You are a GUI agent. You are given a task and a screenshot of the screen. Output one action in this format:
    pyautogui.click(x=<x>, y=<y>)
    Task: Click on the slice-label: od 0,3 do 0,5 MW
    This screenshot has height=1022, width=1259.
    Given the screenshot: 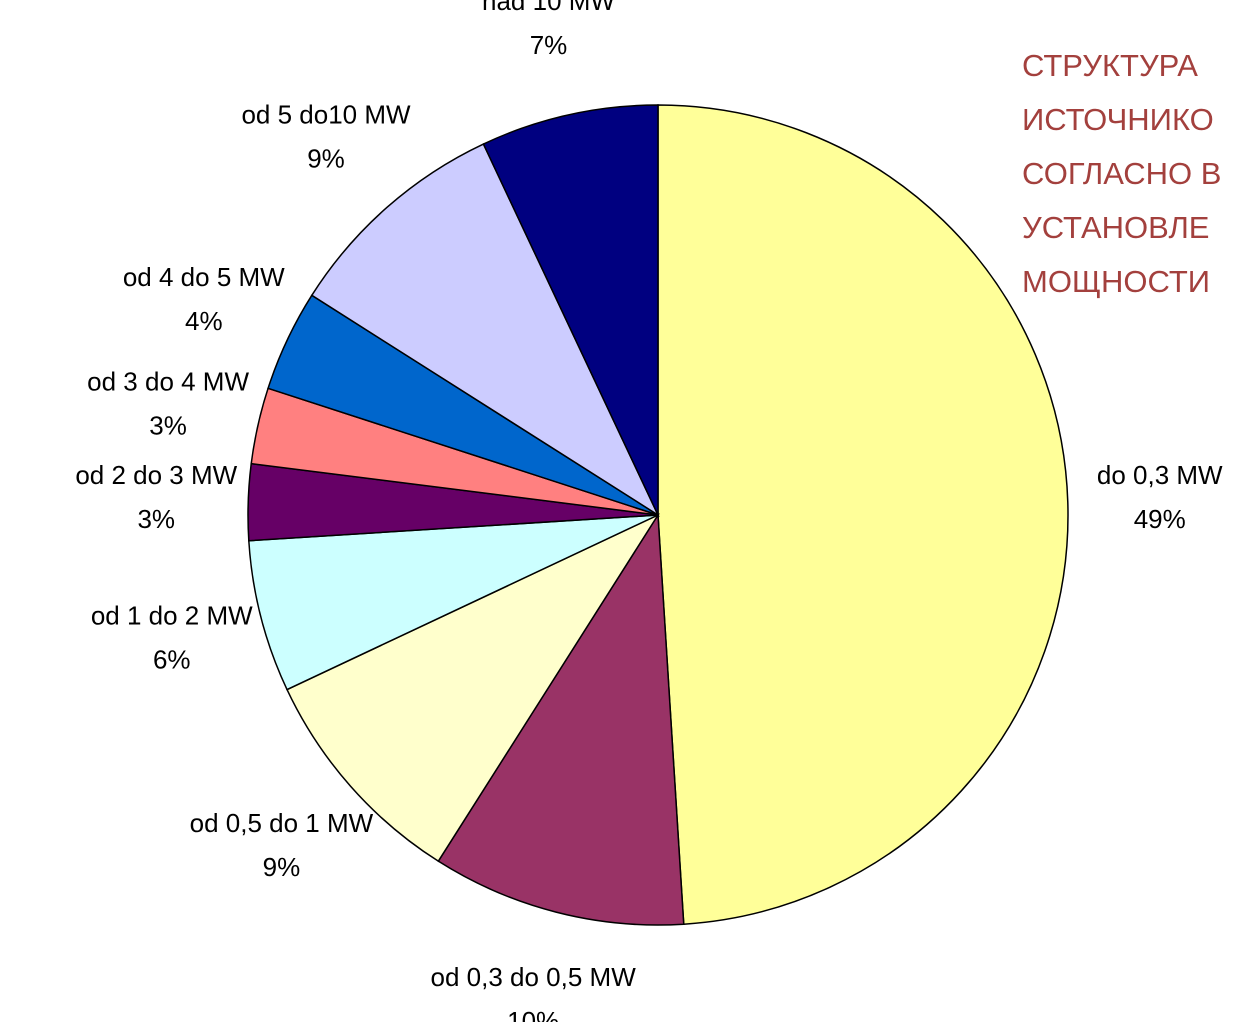 What is the action you would take?
    pyautogui.click(x=534, y=977)
    